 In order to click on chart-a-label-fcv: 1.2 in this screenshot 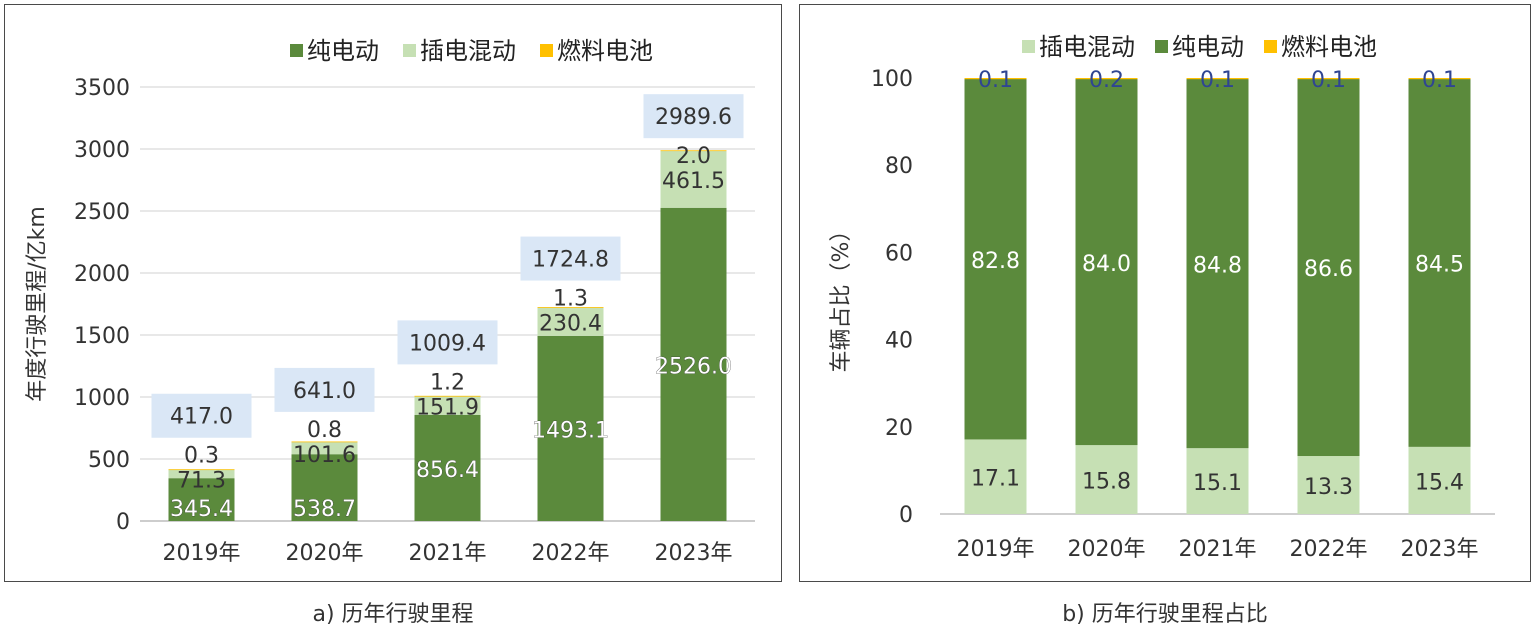, I will do `click(447, 382)`.